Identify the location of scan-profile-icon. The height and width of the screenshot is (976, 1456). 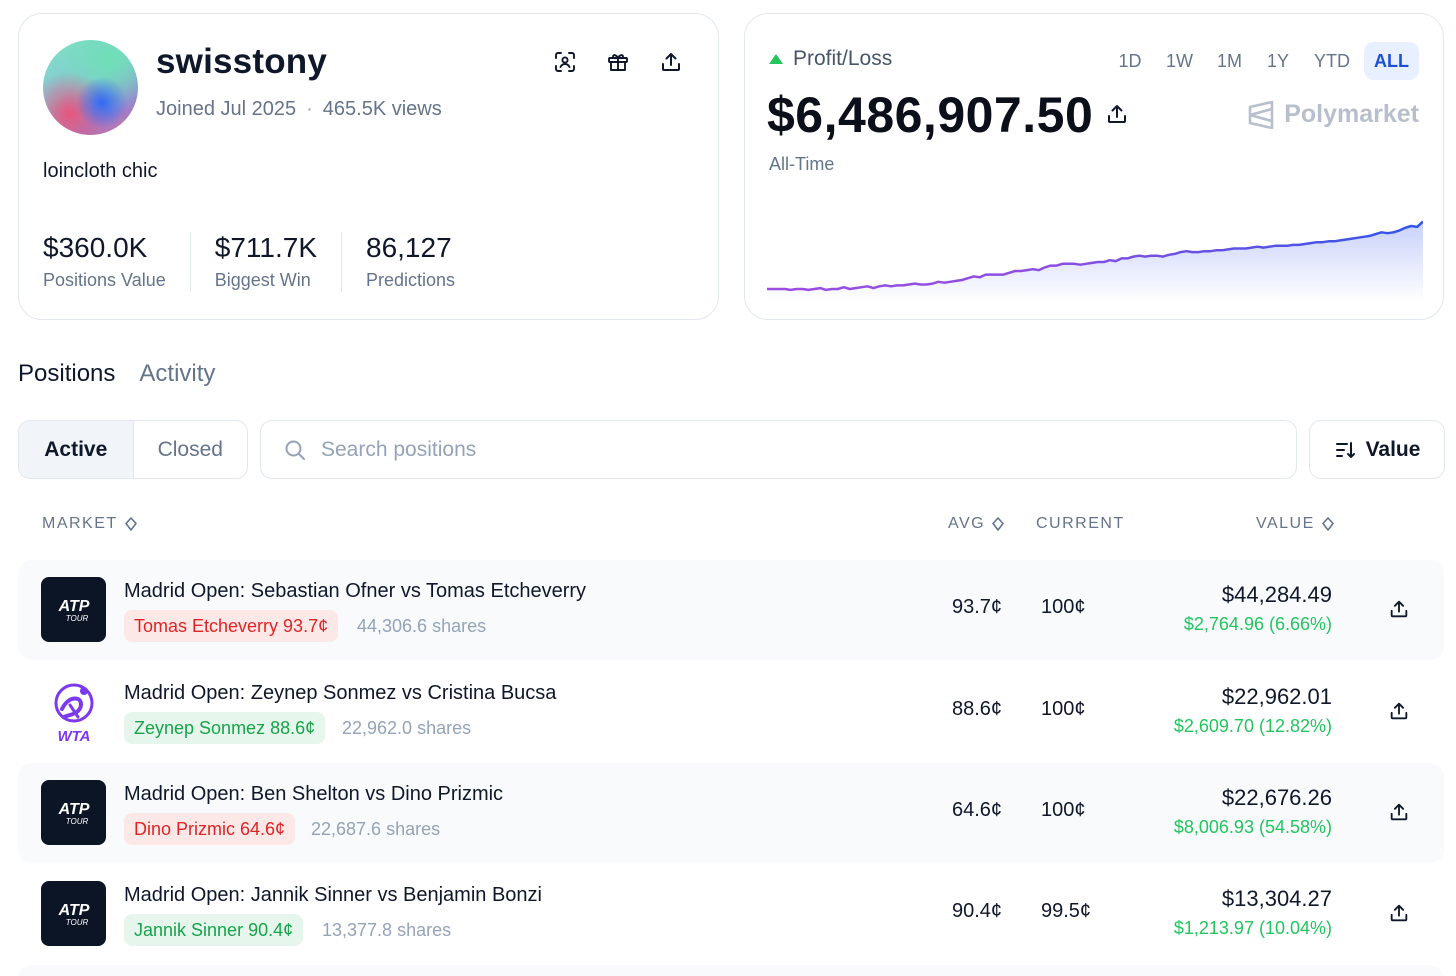
(565, 62).